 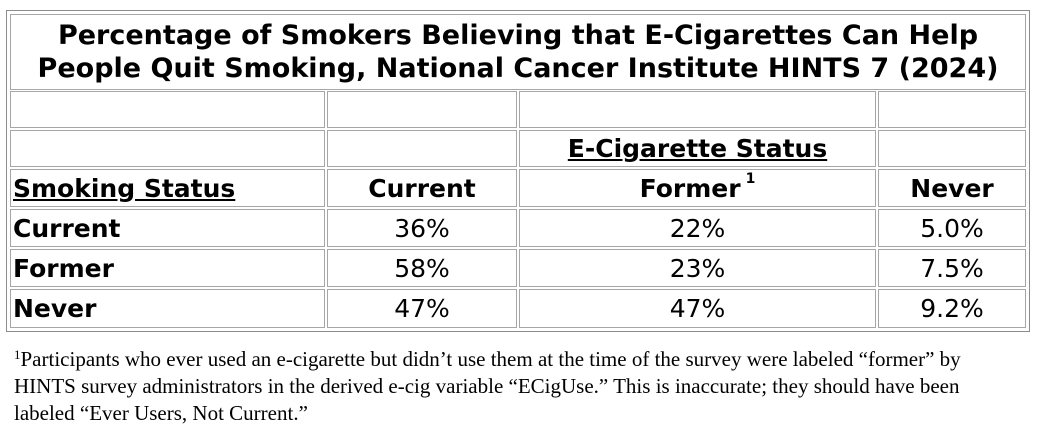 I want to click on table-cell: 22%, so click(x=697, y=228).